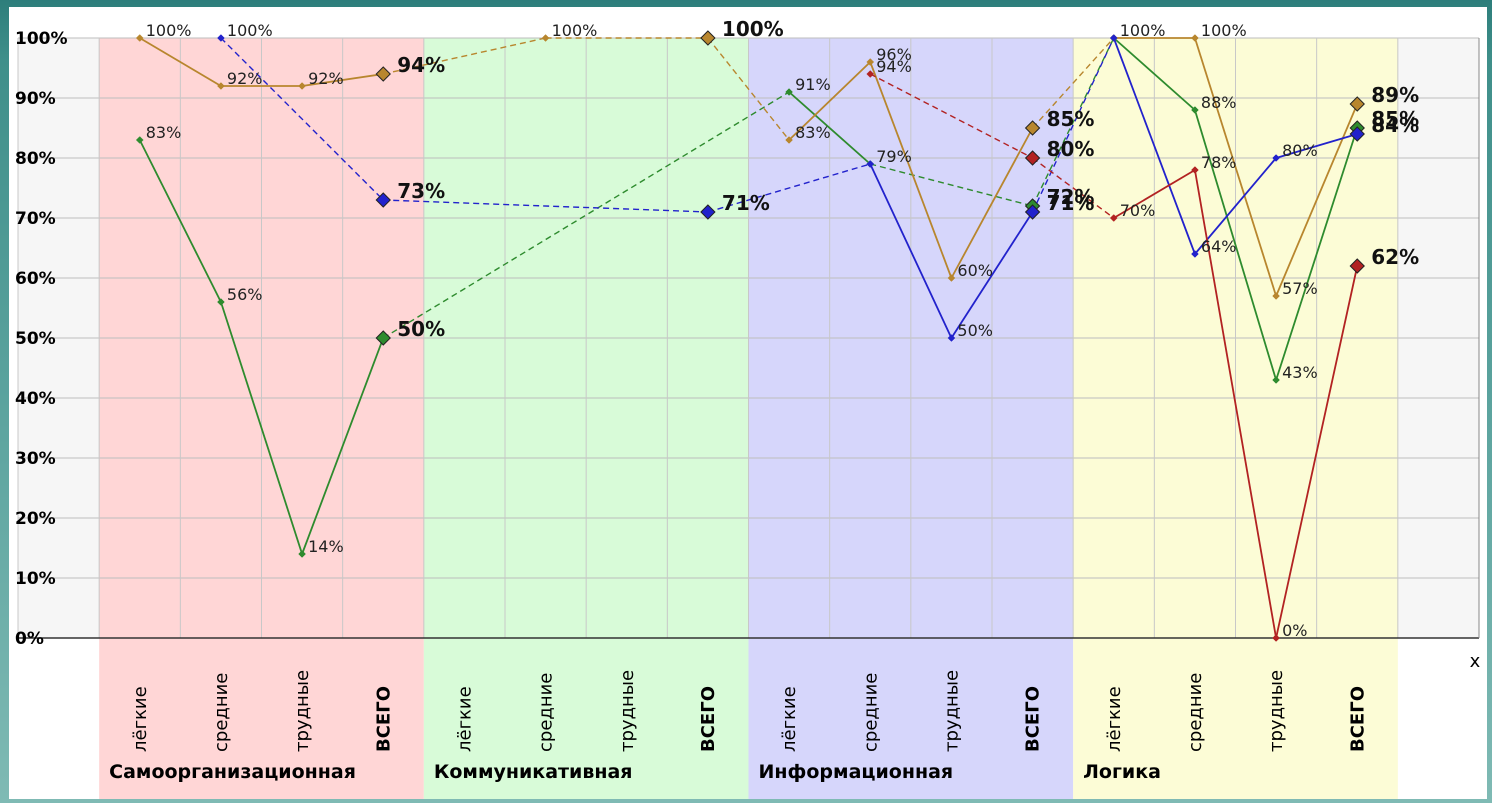 This screenshot has height=803, width=1492. What do you see at coordinates (35, 459) in the screenshot?
I see `y-tick-label: 30%` at bounding box center [35, 459].